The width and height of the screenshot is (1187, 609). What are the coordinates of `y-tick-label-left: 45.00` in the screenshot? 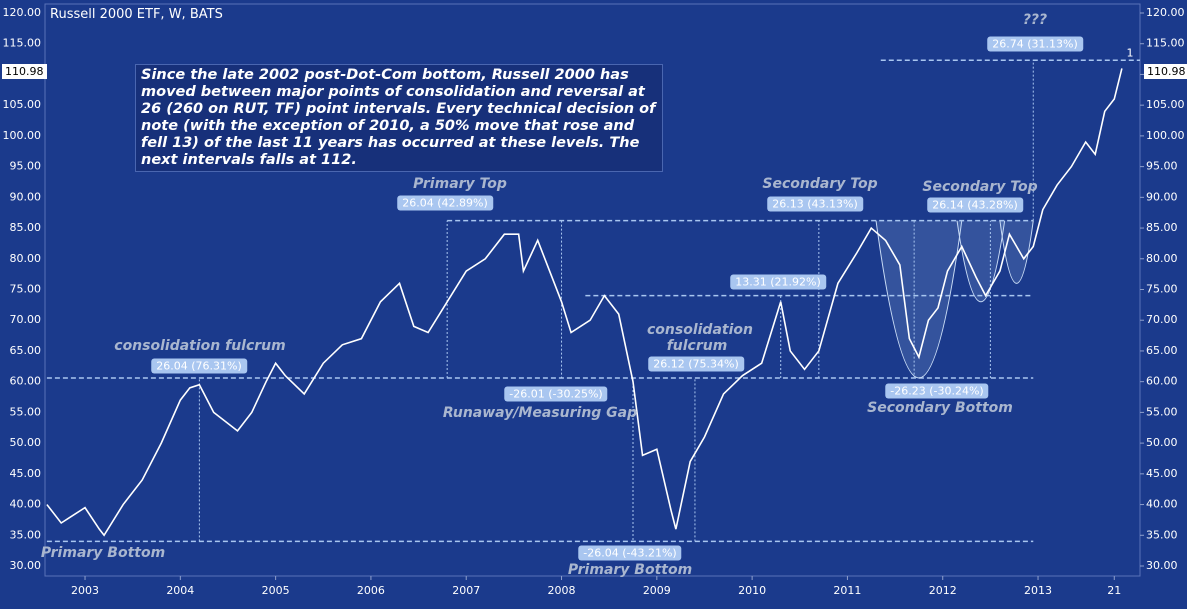 It's located at (26, 473).